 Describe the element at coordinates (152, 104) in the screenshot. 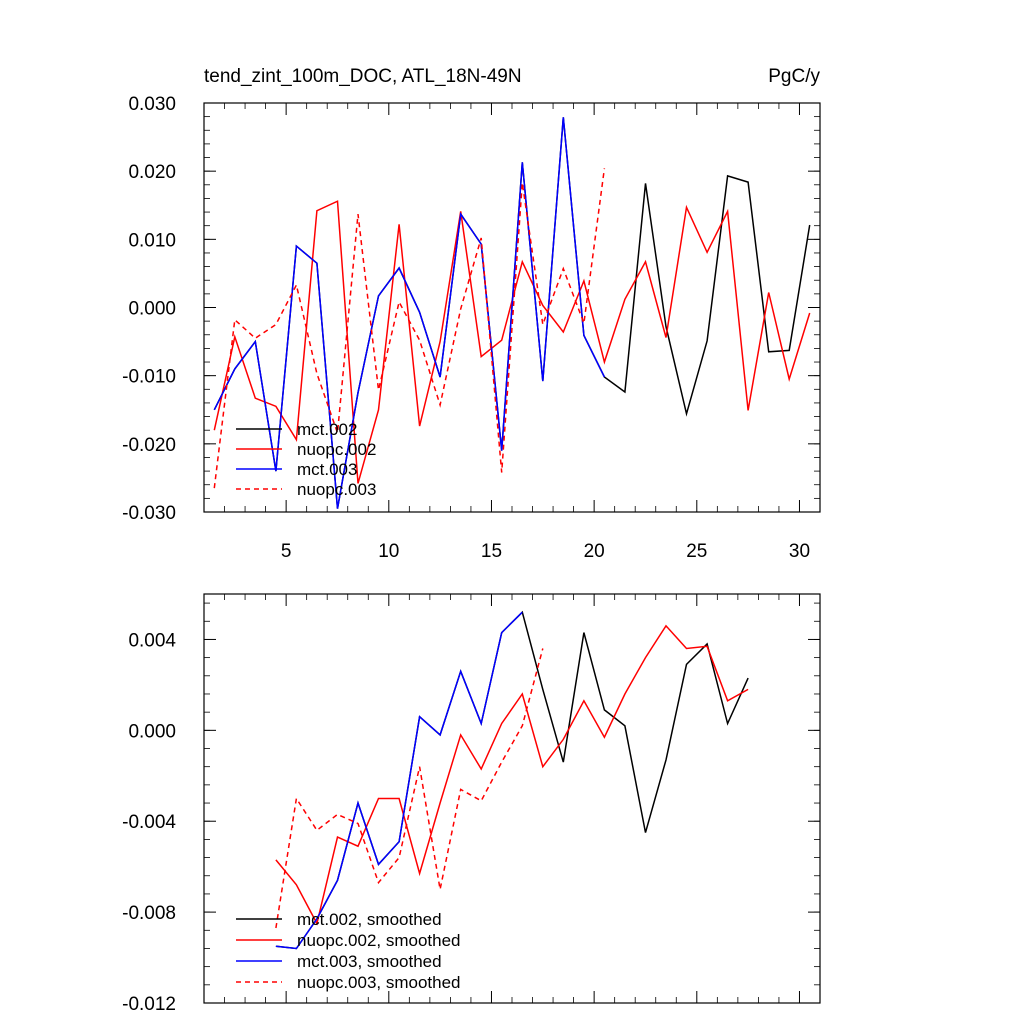

I see `y-tick-label: 0.030` at that location.